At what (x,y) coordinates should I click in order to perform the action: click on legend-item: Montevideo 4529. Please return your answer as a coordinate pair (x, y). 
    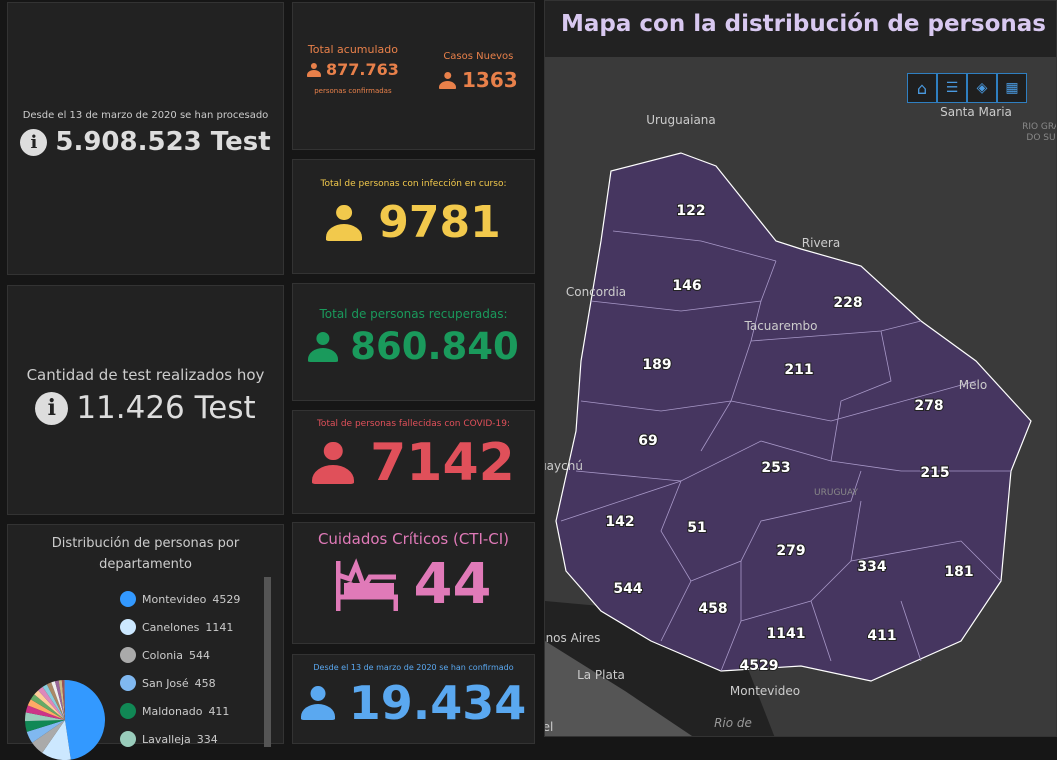
    Looking at the image, I should click on (180, 599).